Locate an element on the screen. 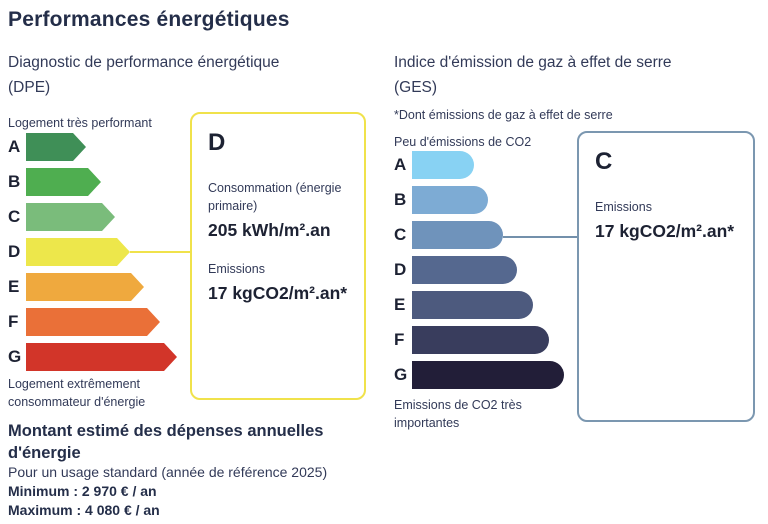 This screenshot has height=524, width=768. costs-maximum: Maximum : 4 080 € / an is located at coordinates (84, 510).